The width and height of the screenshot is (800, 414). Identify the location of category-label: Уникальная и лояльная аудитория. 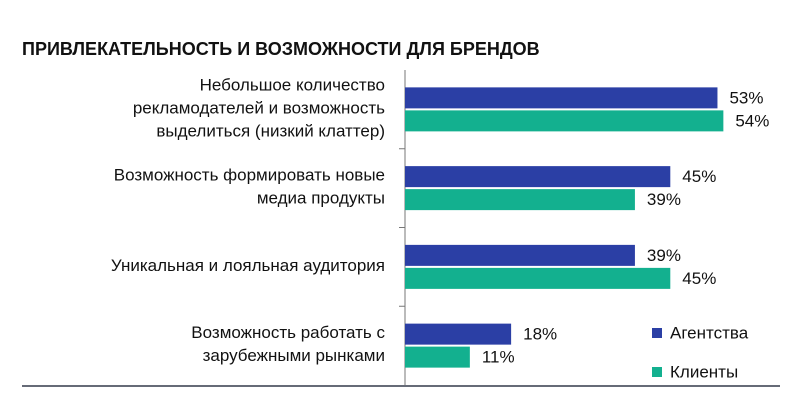
(248, 265).